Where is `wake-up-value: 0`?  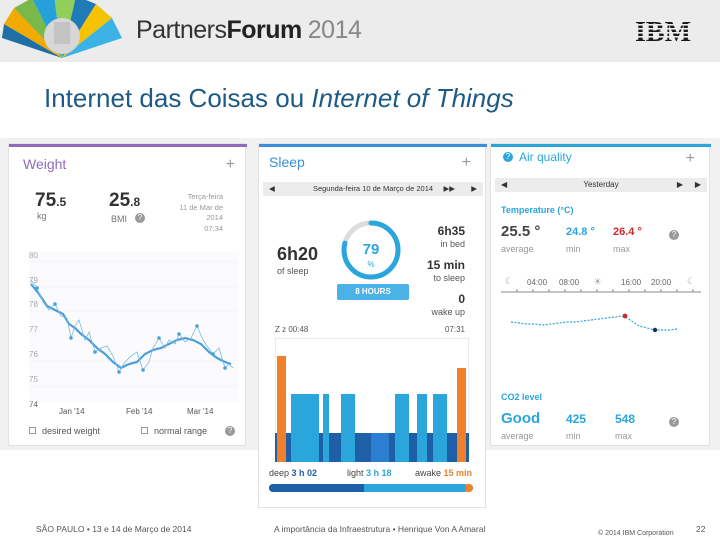
wake-up-value: 0 is located at coordinates (461, 299).